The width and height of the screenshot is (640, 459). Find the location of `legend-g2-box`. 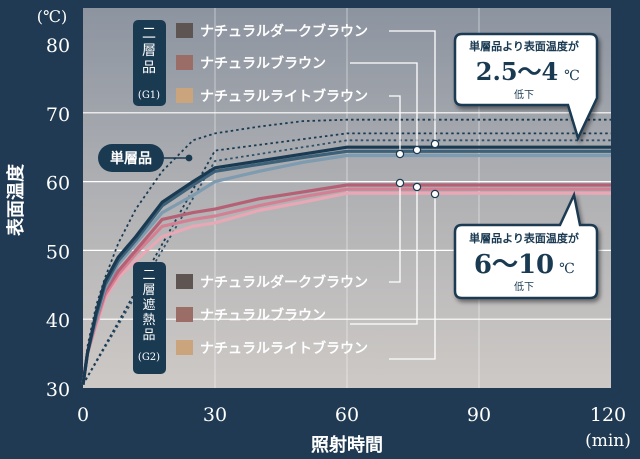

legend-g2-box is located at coordinates (149, 318).